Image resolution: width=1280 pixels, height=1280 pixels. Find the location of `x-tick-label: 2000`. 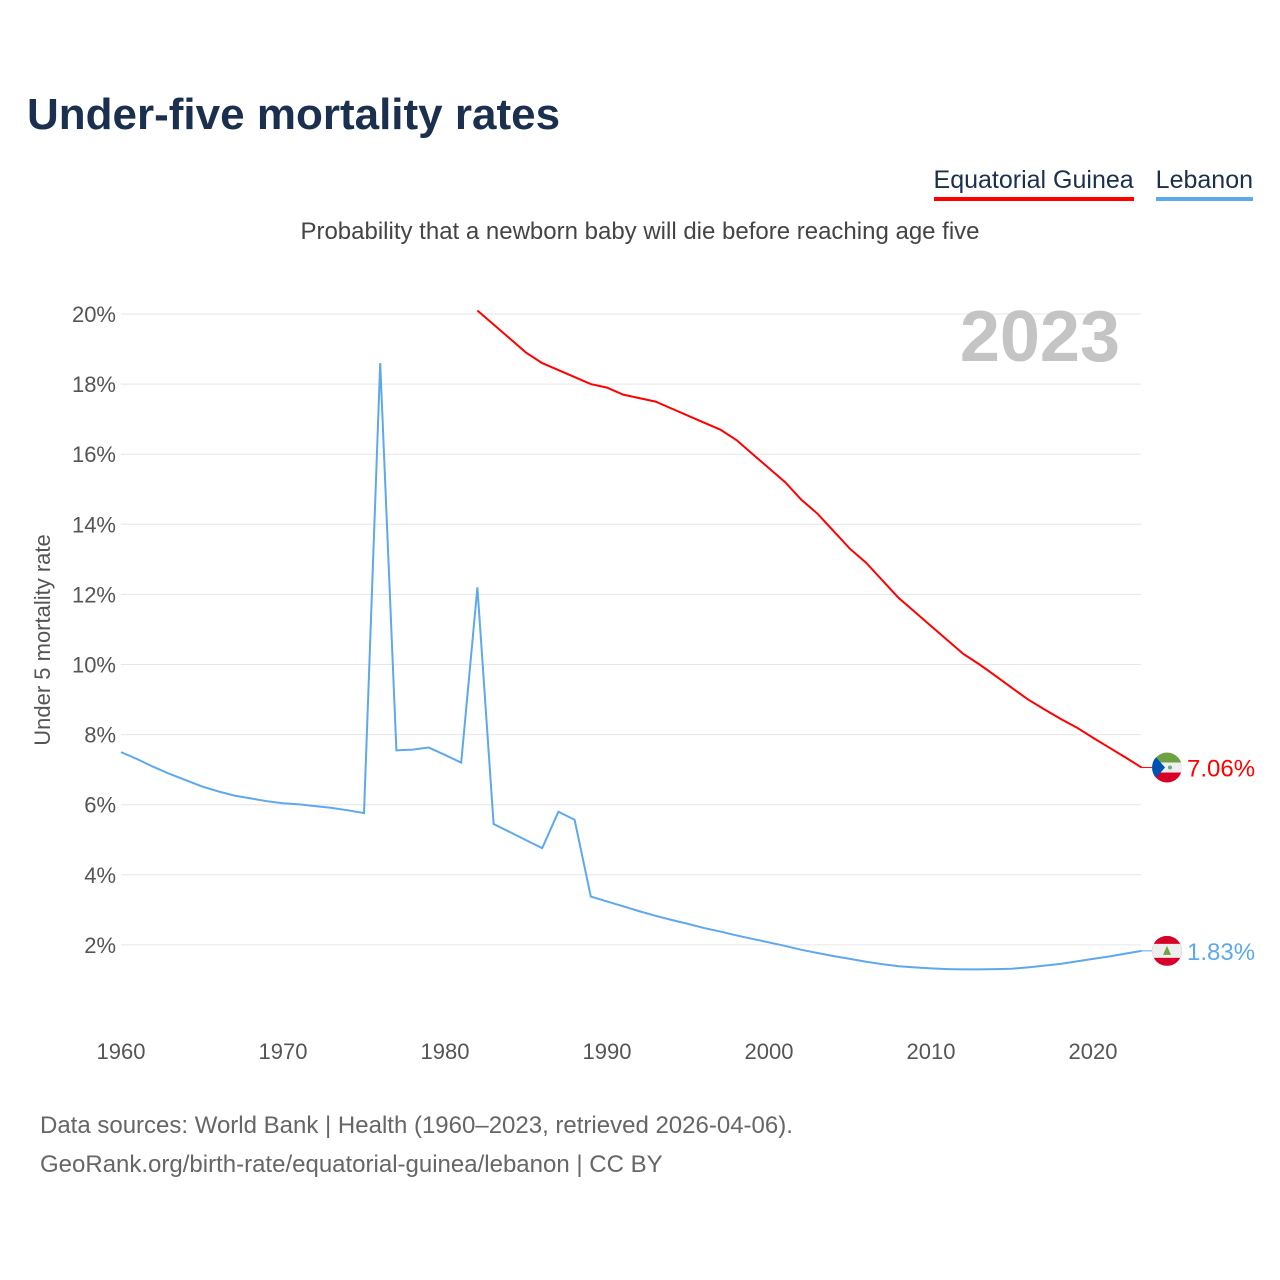

x-tick-label: 2000 is located at coordinates (769, 1051).